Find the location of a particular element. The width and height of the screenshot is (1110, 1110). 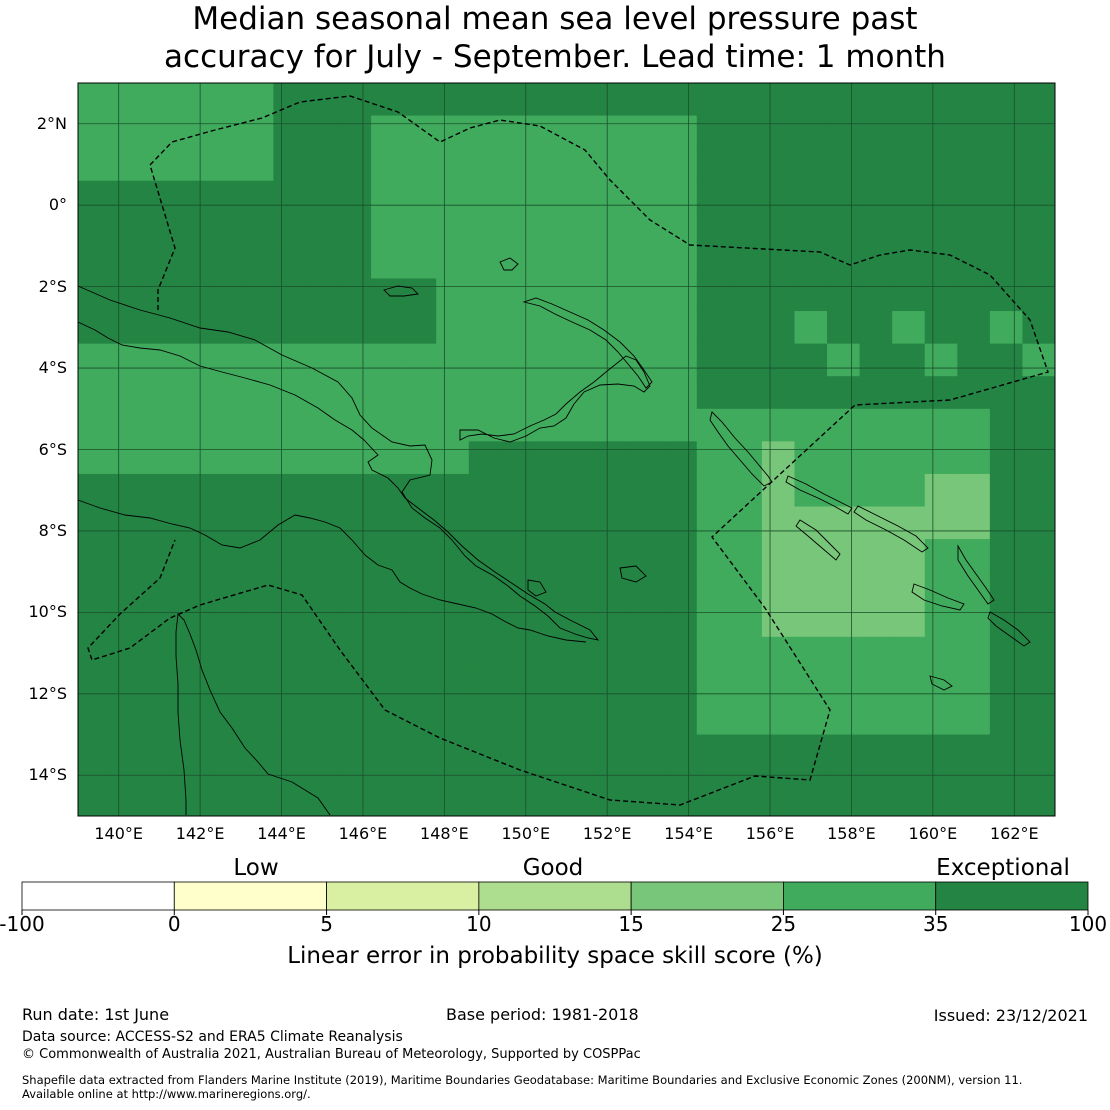

coast-malaita is located at coordinates (976, 574).